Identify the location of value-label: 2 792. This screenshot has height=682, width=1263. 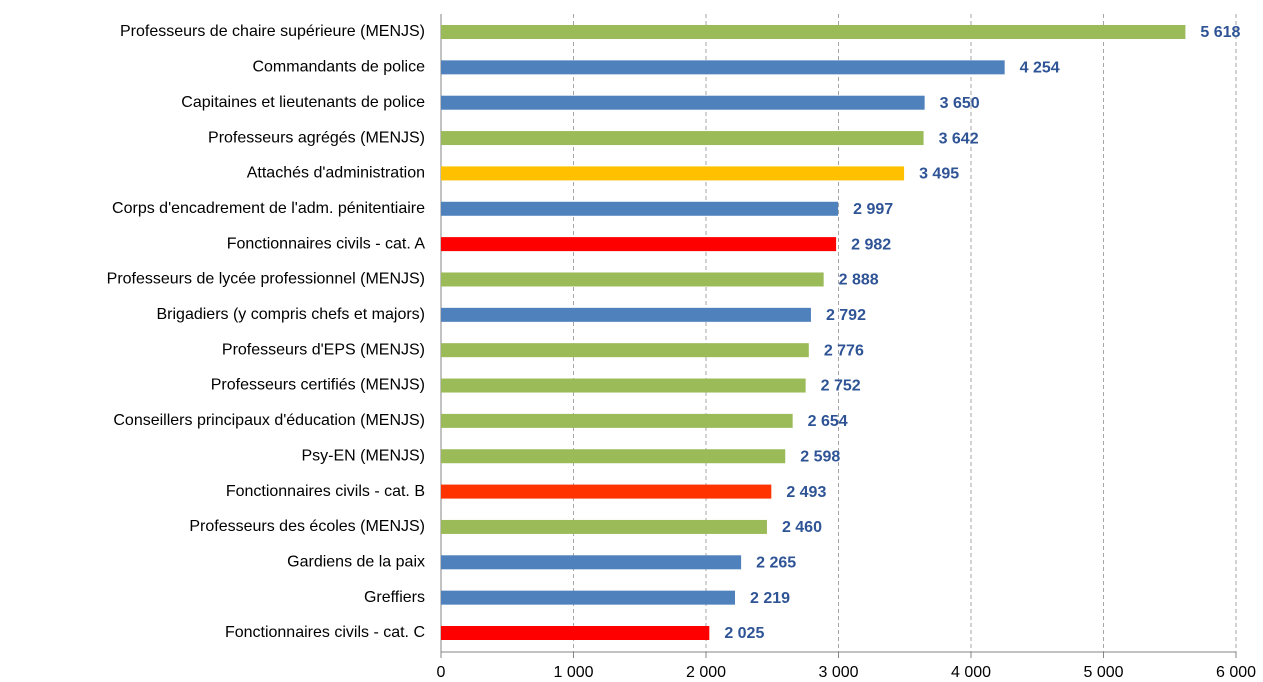
(846, 315).